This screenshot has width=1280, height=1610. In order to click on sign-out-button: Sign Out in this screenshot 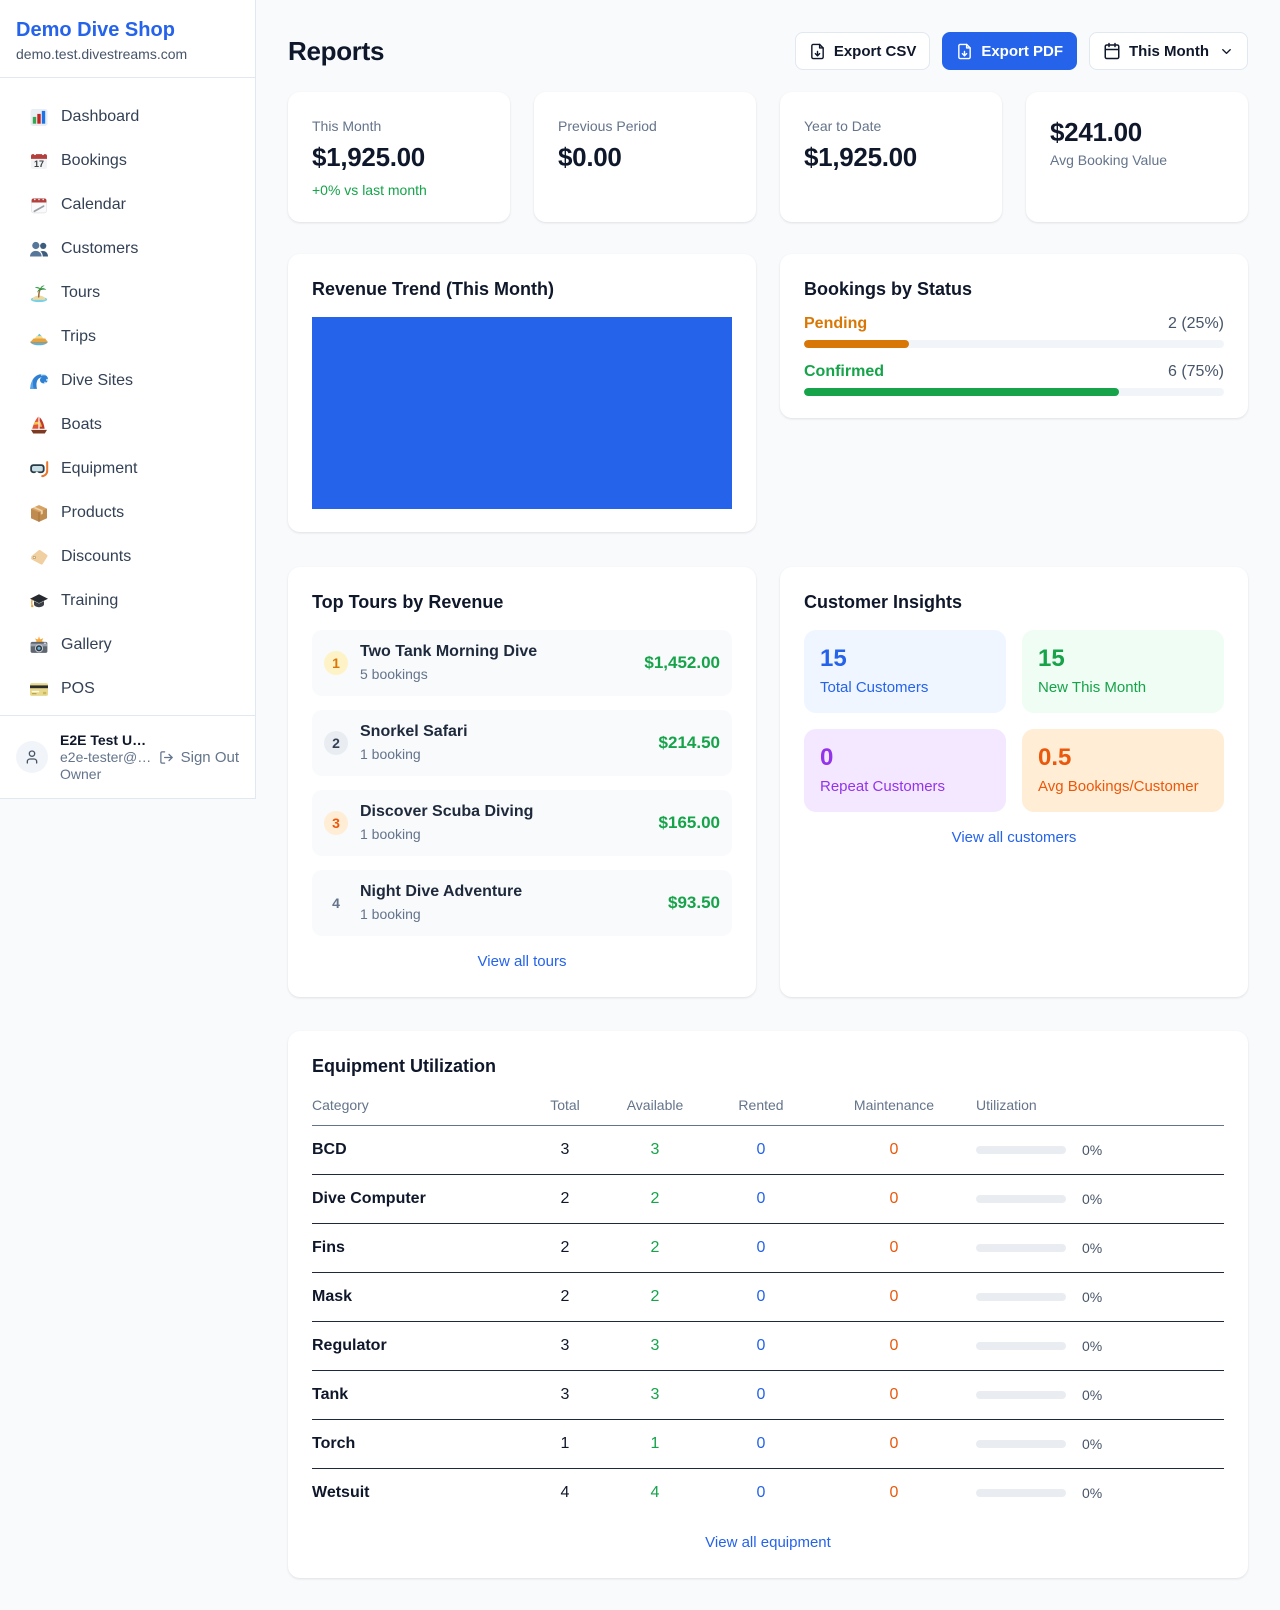, I will do `click(199, 757)`.